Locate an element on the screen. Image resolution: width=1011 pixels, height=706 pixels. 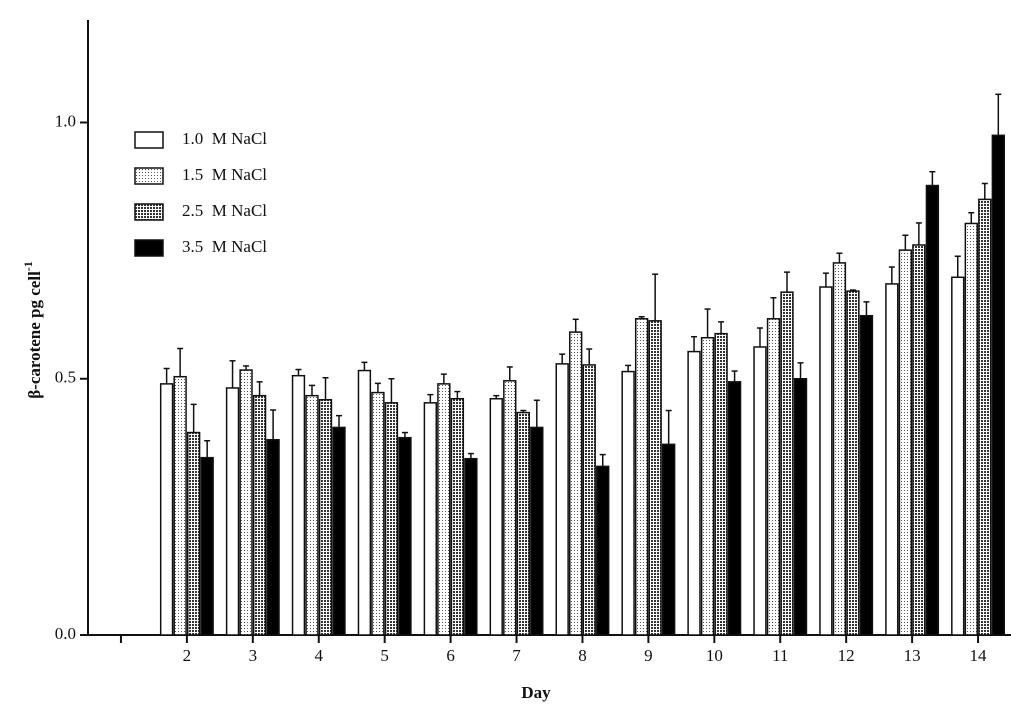
y-axis-title-main: β-carotene pg cell is located at coordinates (34, 335).